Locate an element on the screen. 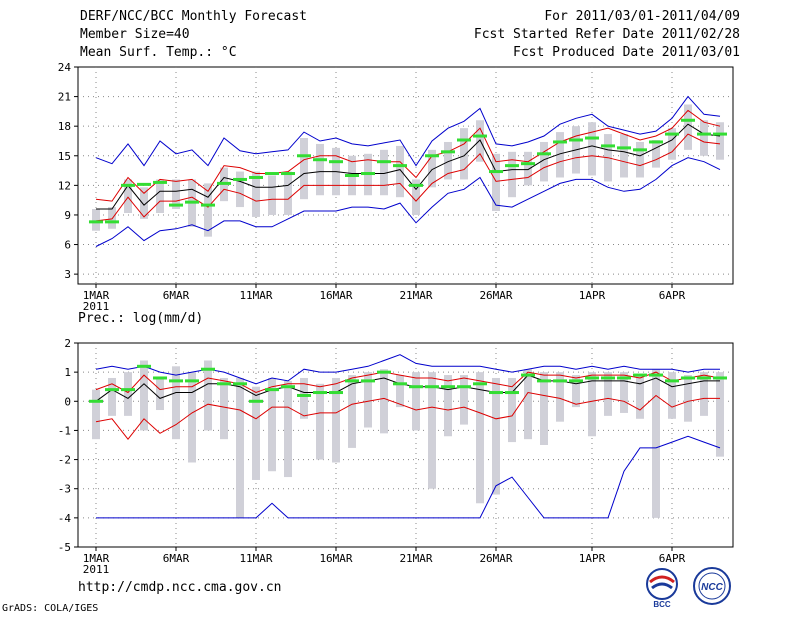 This screenshot has width=800, height=618. temp-xtick-label: 16MAR is located at coordinates (335, 295).